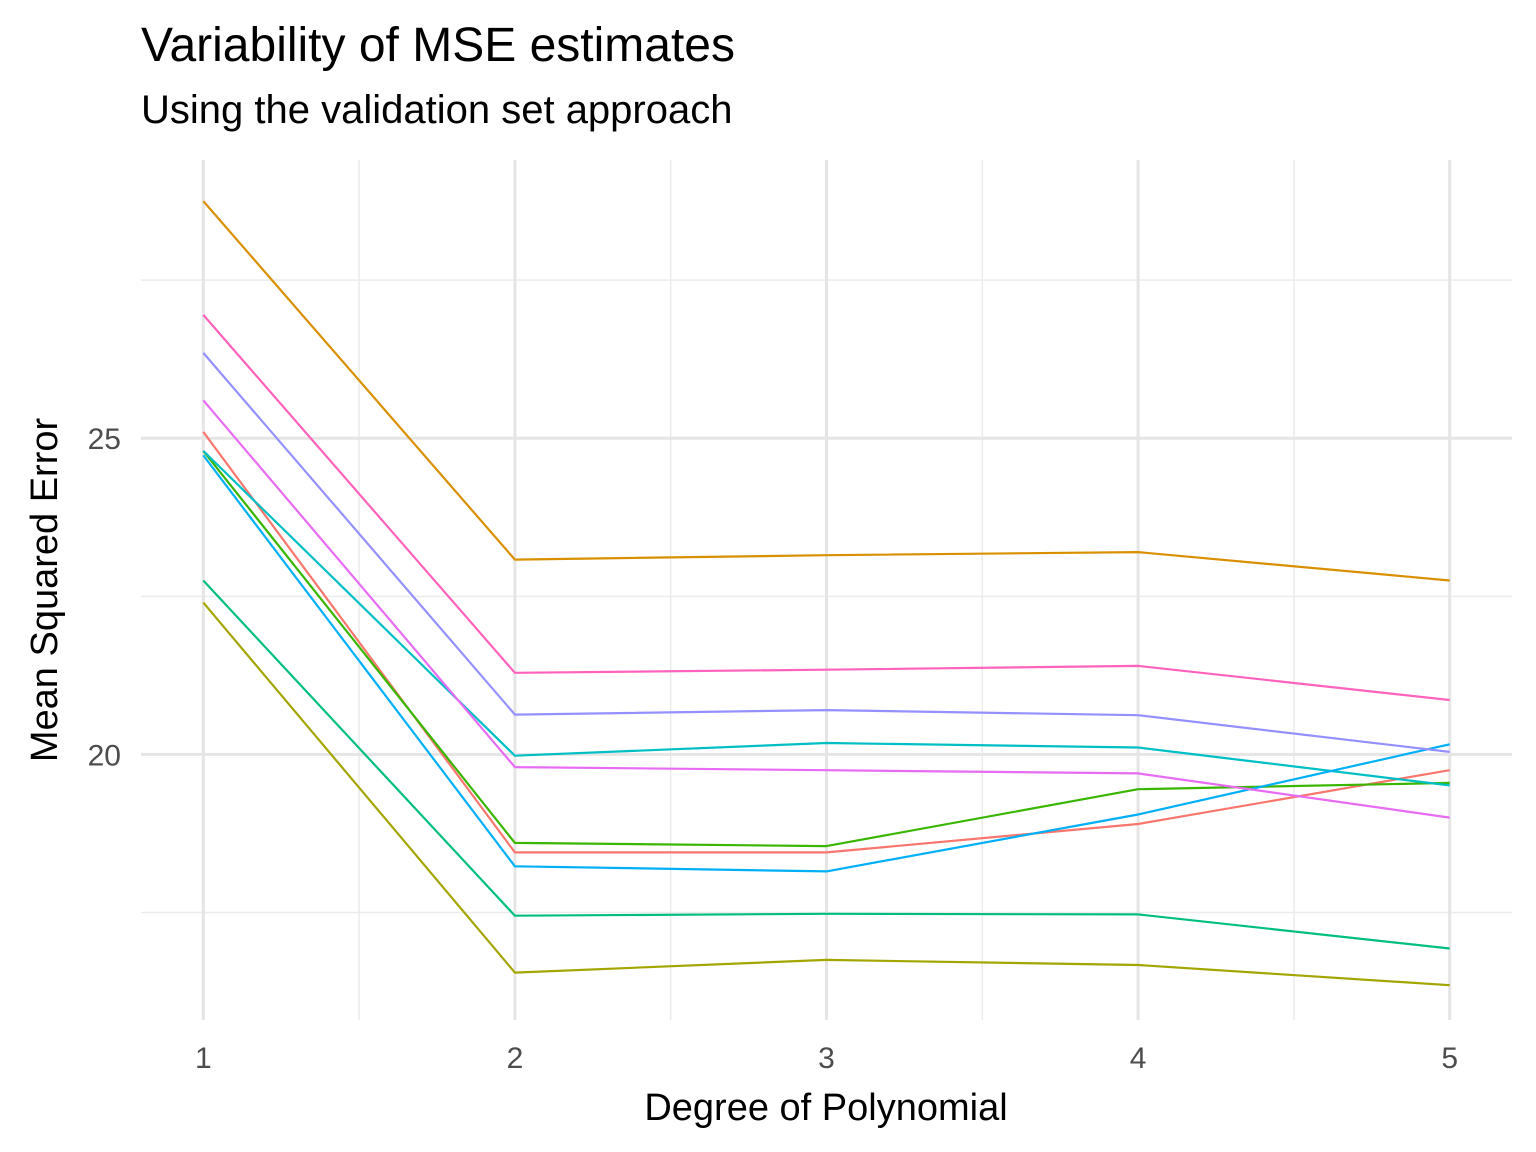 The width and height of the screenshot is (1536, 1152). What do you see at coordinates (515, 1058) in the screenshot?
I see `x-tick-label: 2` at bounding box center [515, 1058].